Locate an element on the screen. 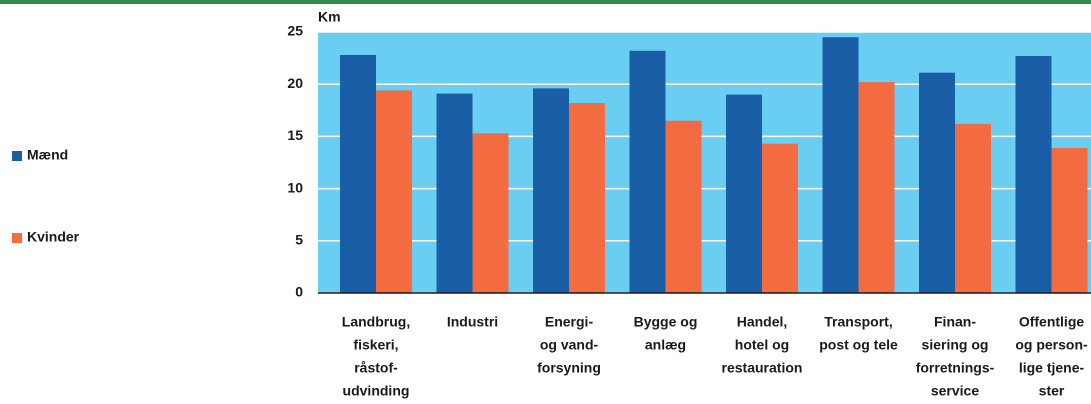  x-tick-label: Finan- is located at coordinates (955, 322).